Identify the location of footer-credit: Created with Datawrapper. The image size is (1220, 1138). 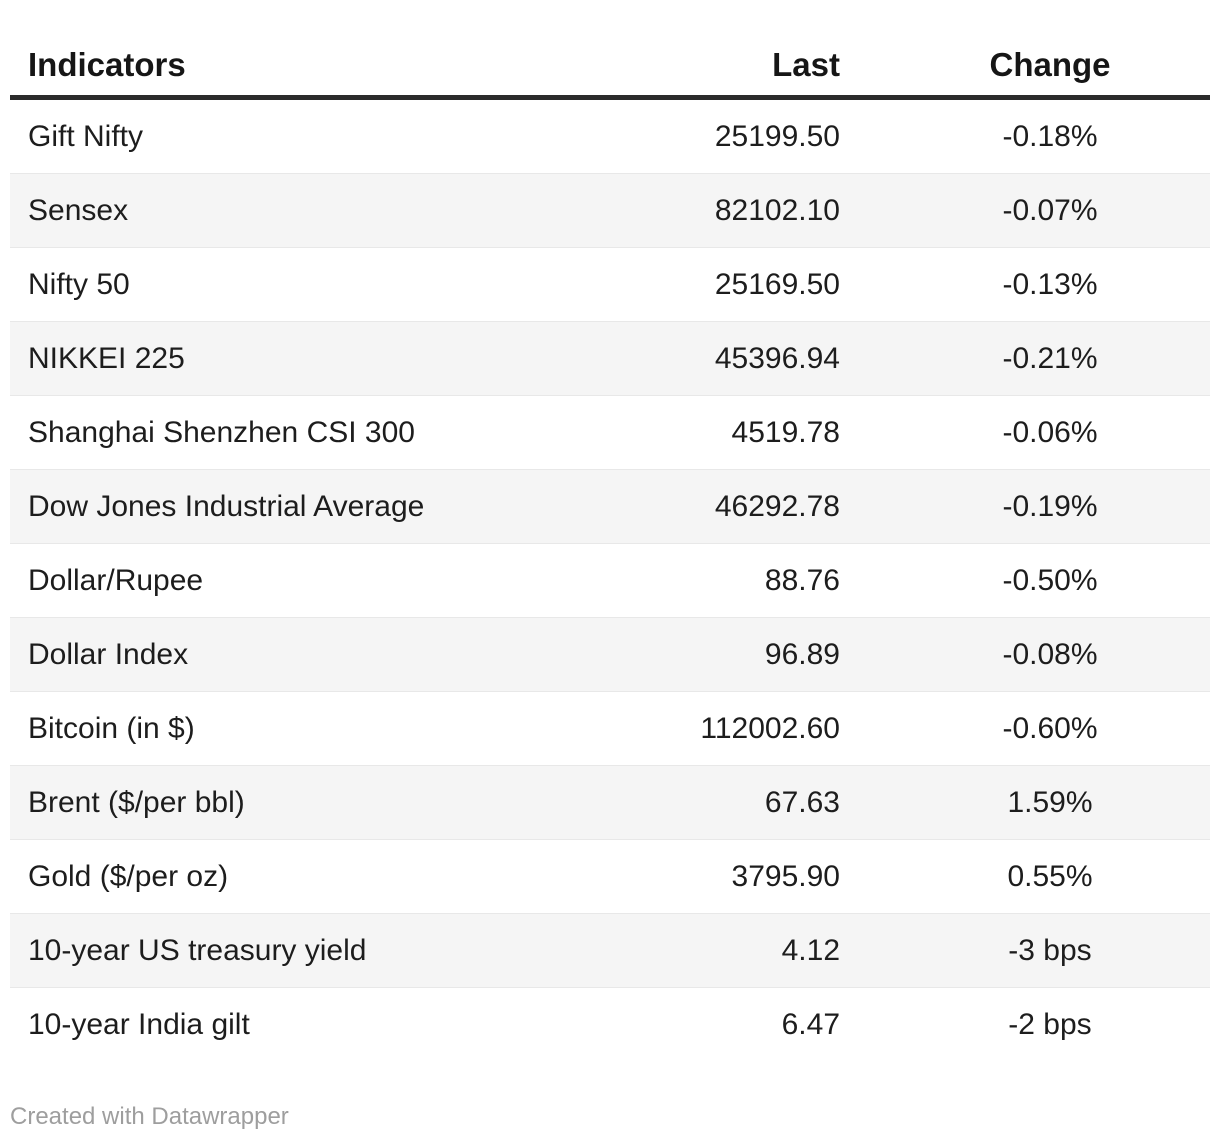
(610, 1117).